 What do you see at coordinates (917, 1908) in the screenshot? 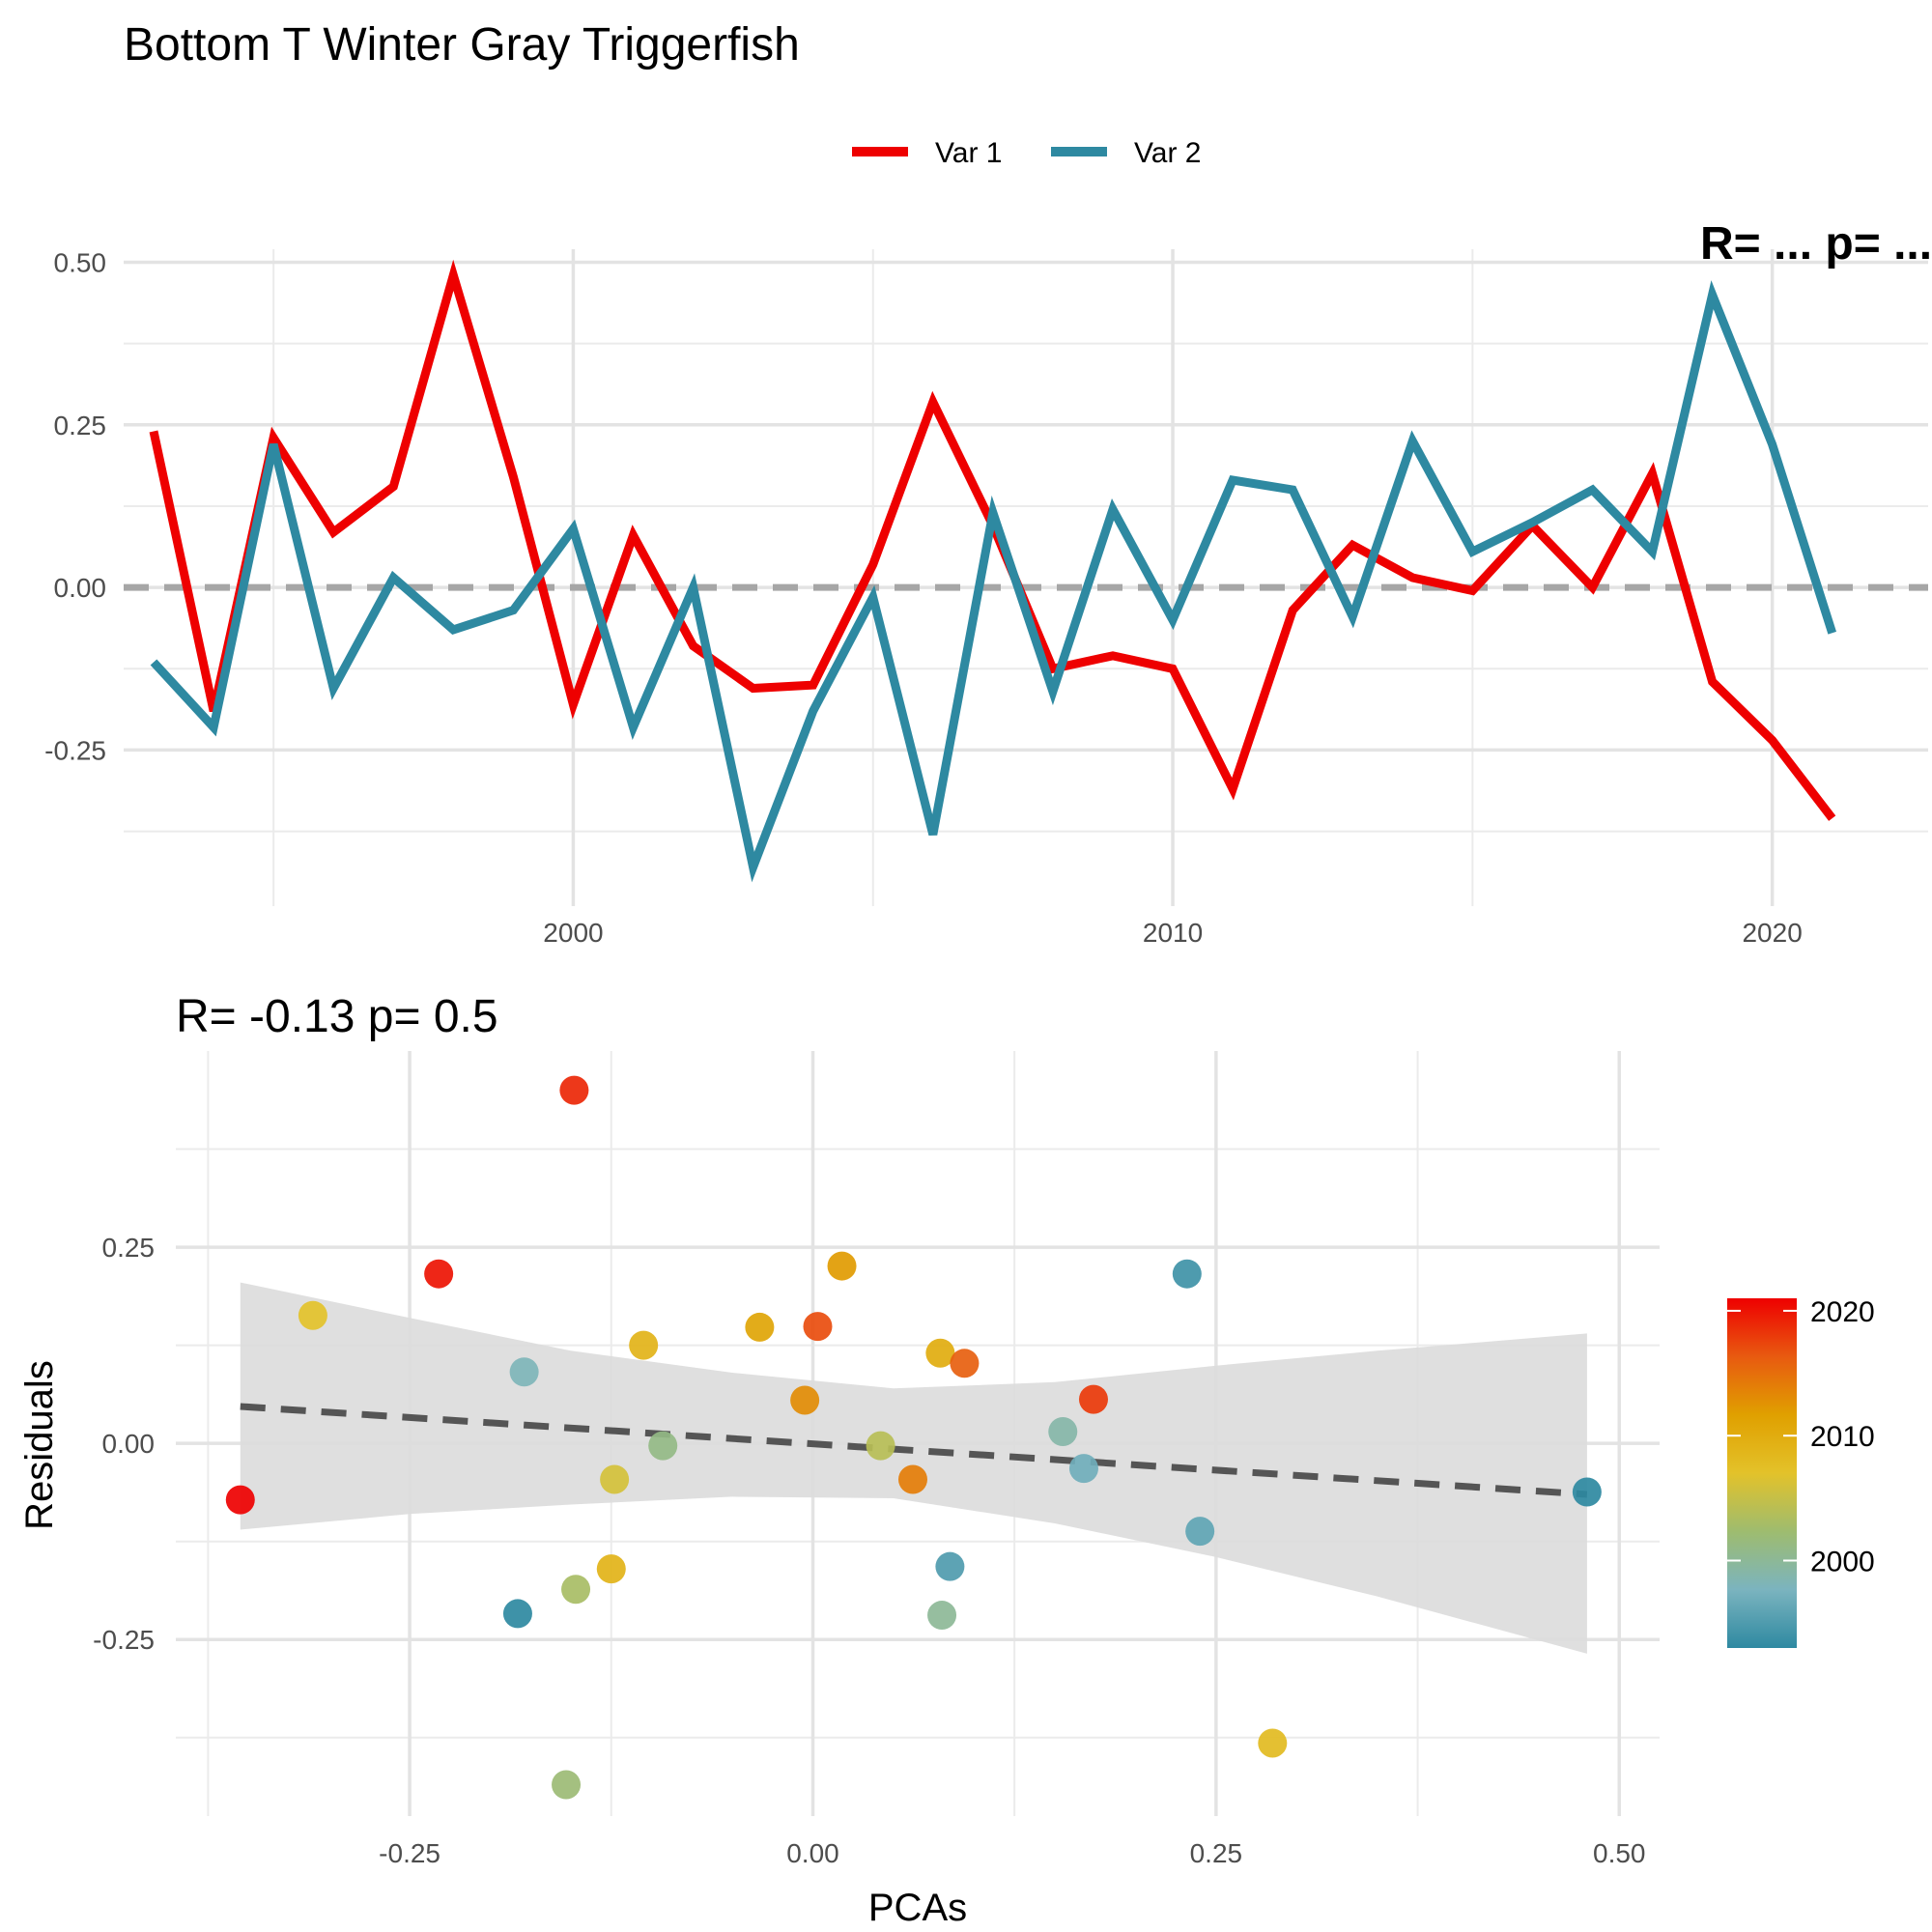
I see `x-axis-title: PCAs` at bounding box center [917, 1908].